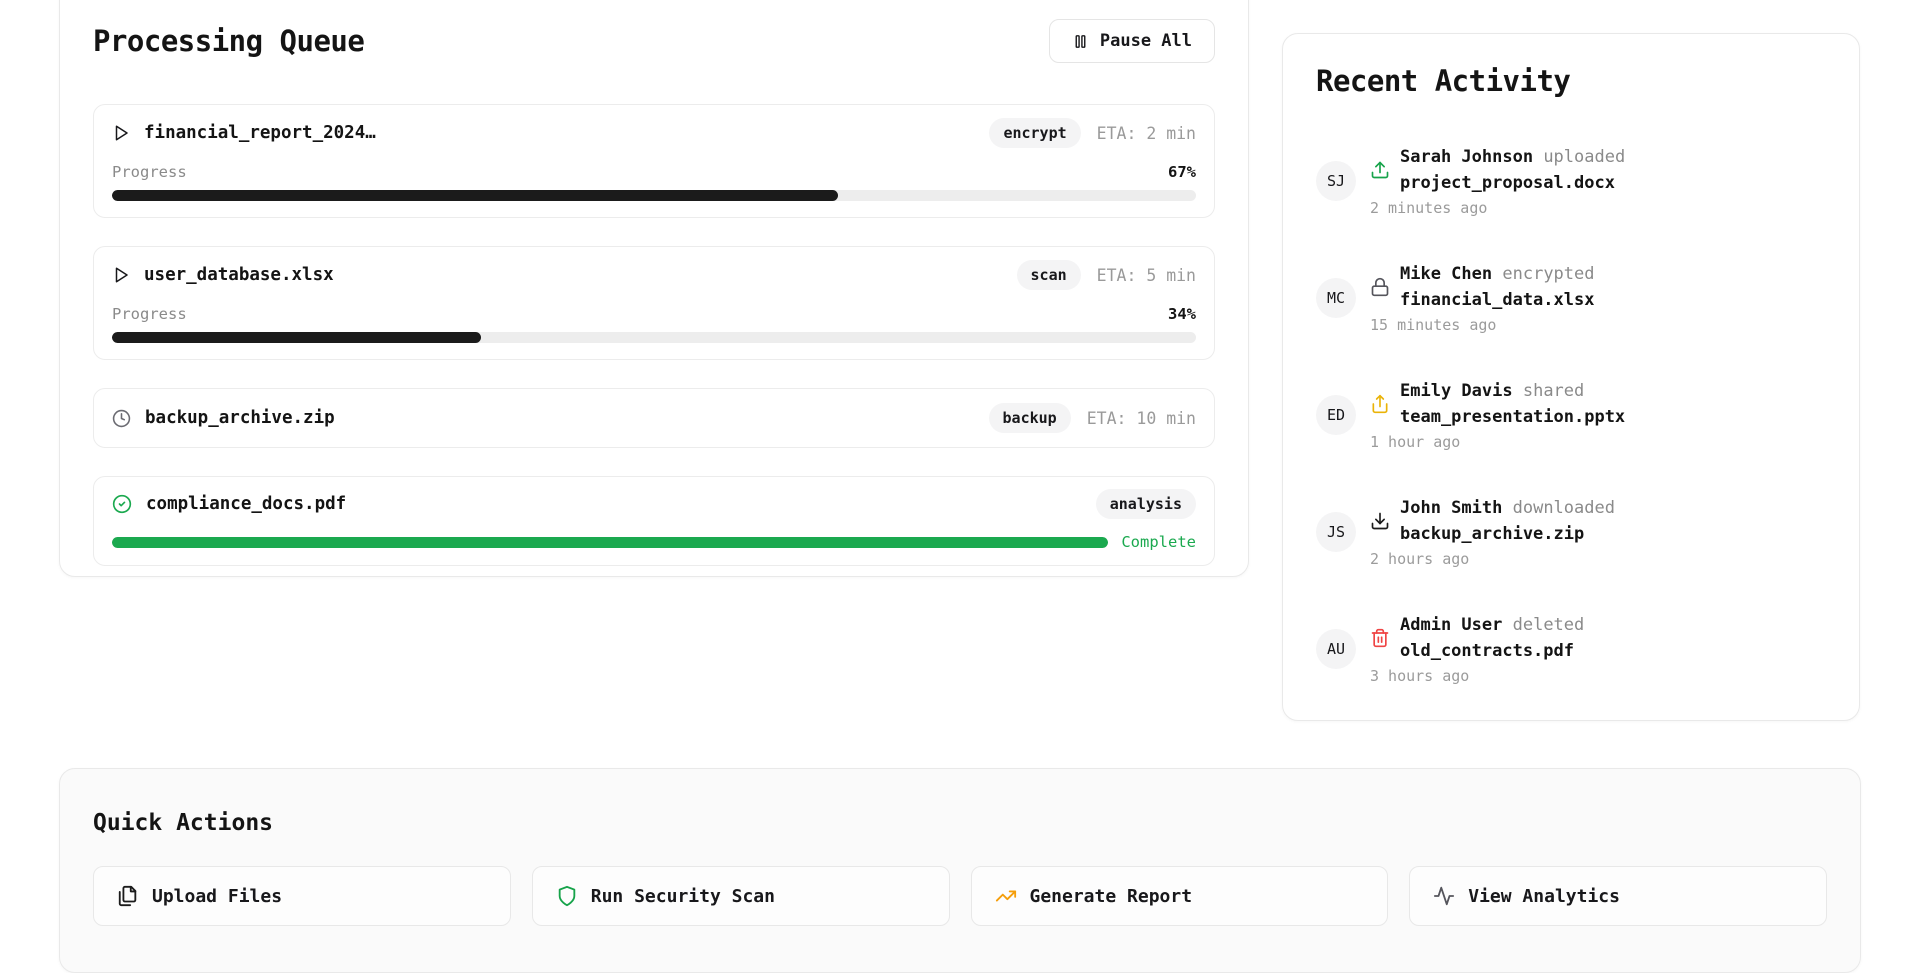 This screenshot has height=973, width=1920. I want to click on progress-percent: 34%, so click(1182, 314).